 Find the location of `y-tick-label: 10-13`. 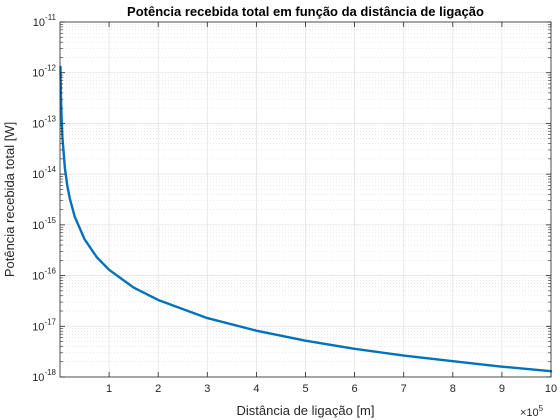

y-tick-label: 10-13 is located at coordinates (44, 122).